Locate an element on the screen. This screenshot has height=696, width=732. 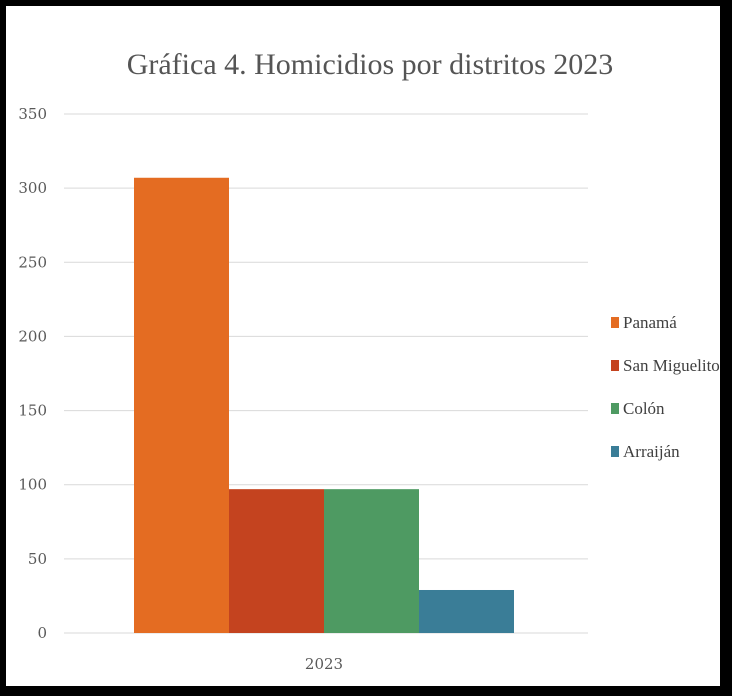
x-tick-label: 2023 is located at coordinates (324, 664).